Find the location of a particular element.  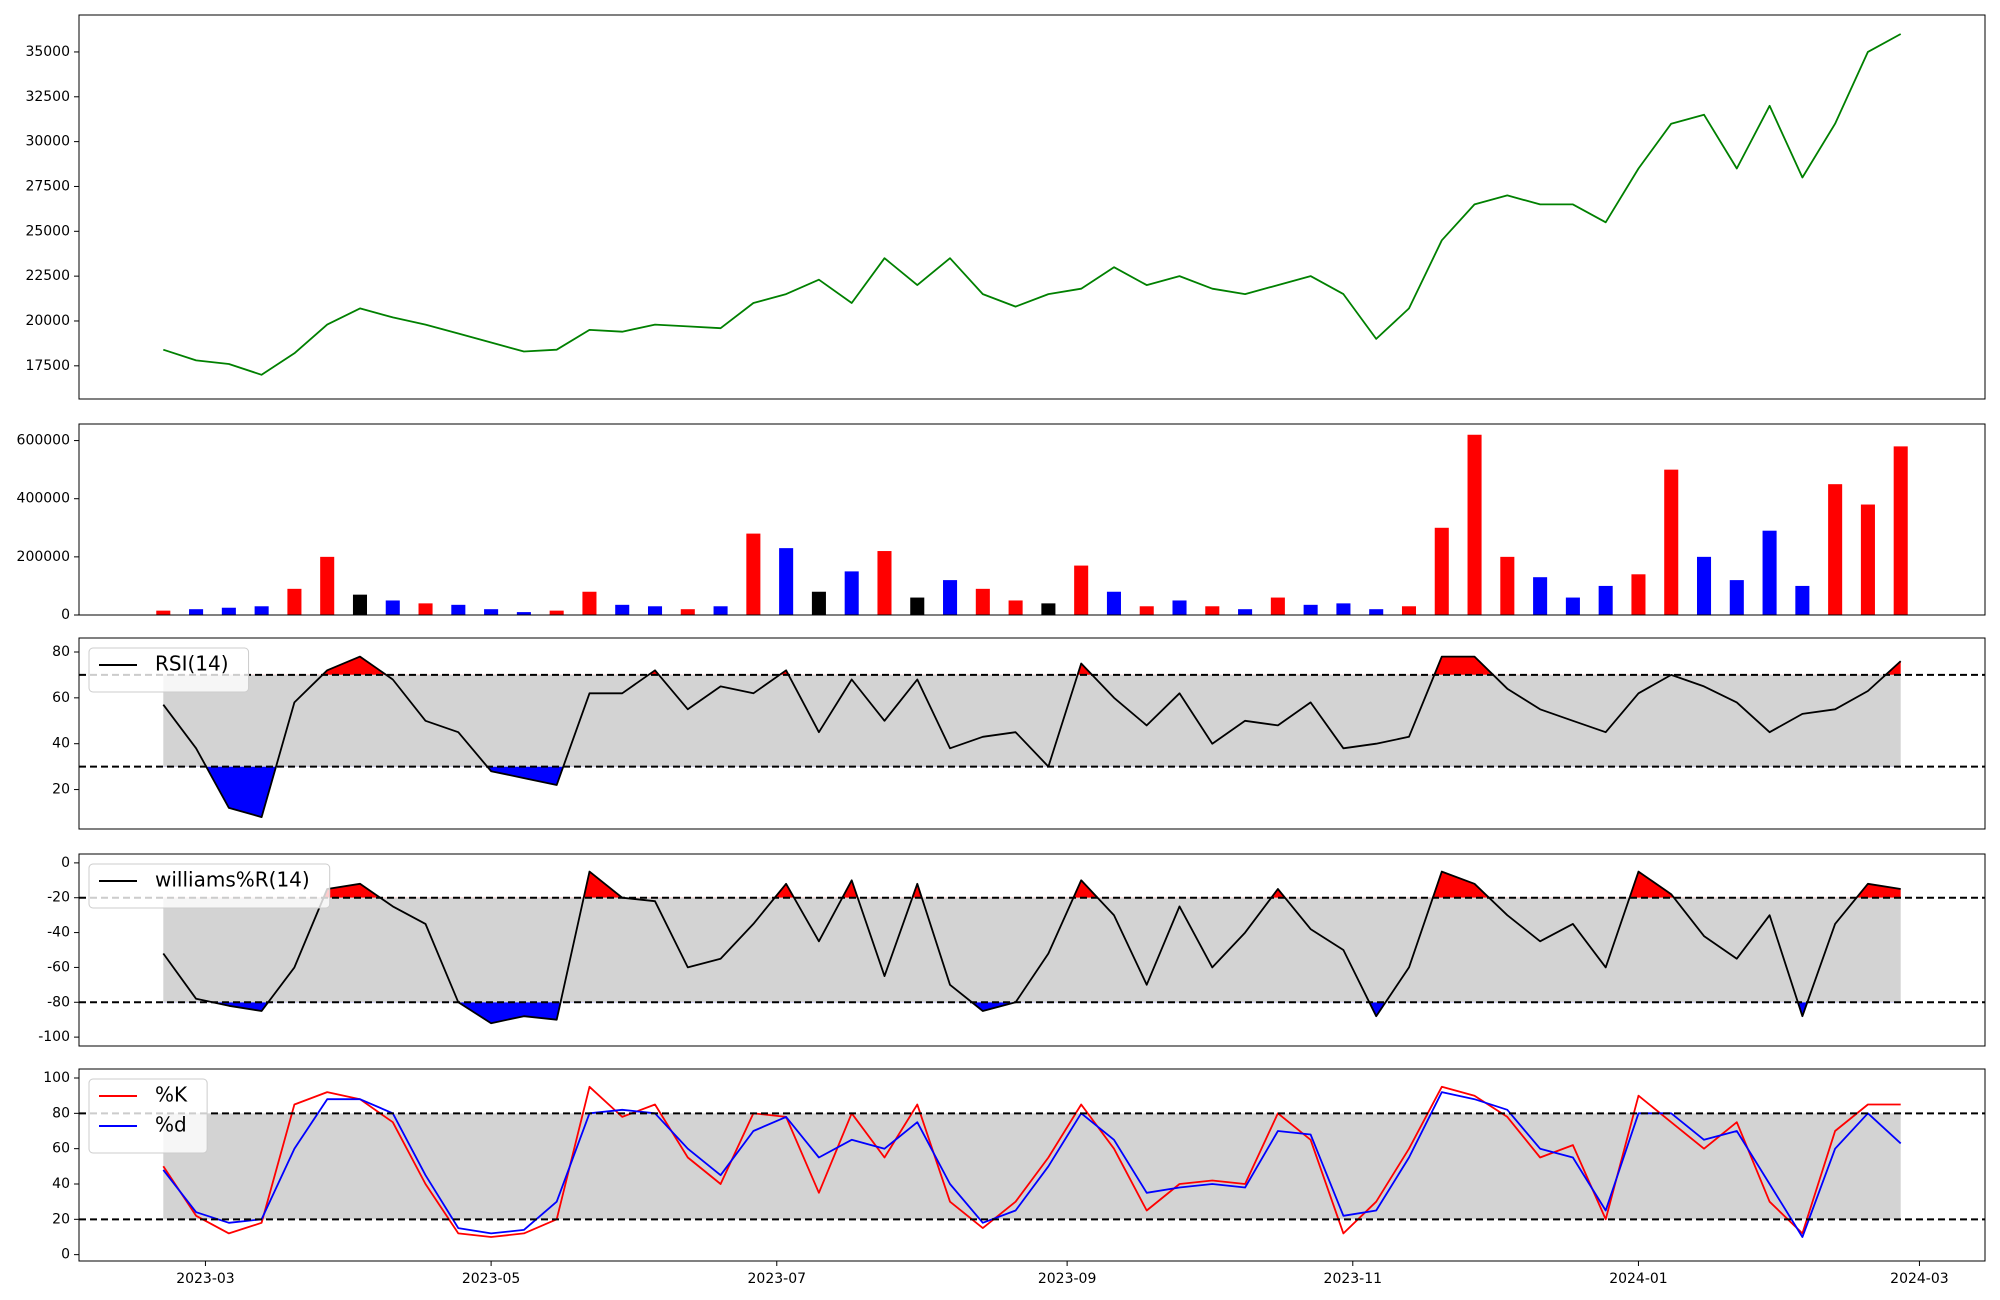

y-tick-label: 40 is located at coordinates (61, 744).